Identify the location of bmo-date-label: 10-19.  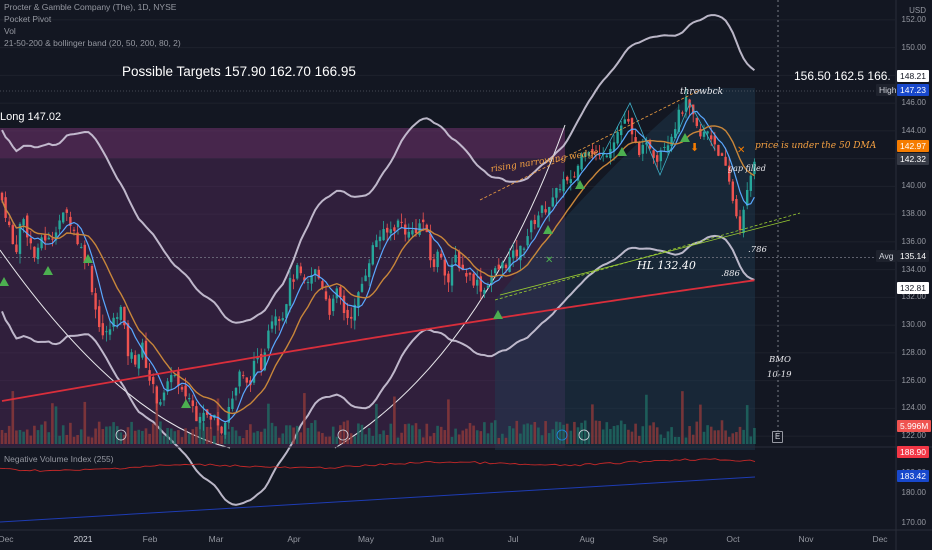
(779, 375).